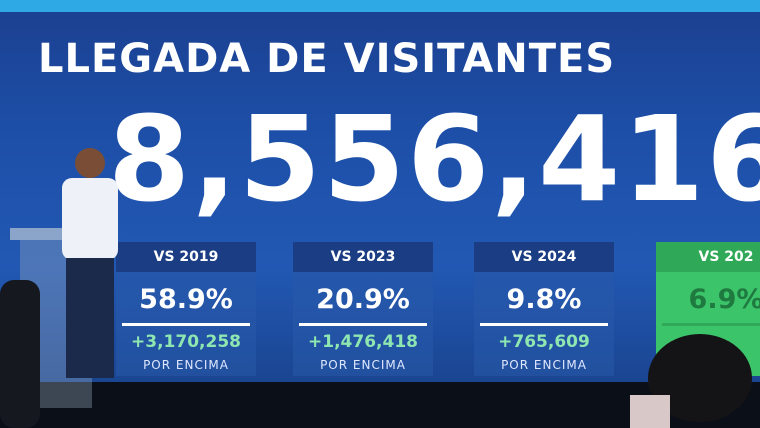 This screenshot has height=428, width=760. What do you see at coordinates (90, 219) in the screenshot?
I see `speaker-shirt` at bounding box center [90, 219].